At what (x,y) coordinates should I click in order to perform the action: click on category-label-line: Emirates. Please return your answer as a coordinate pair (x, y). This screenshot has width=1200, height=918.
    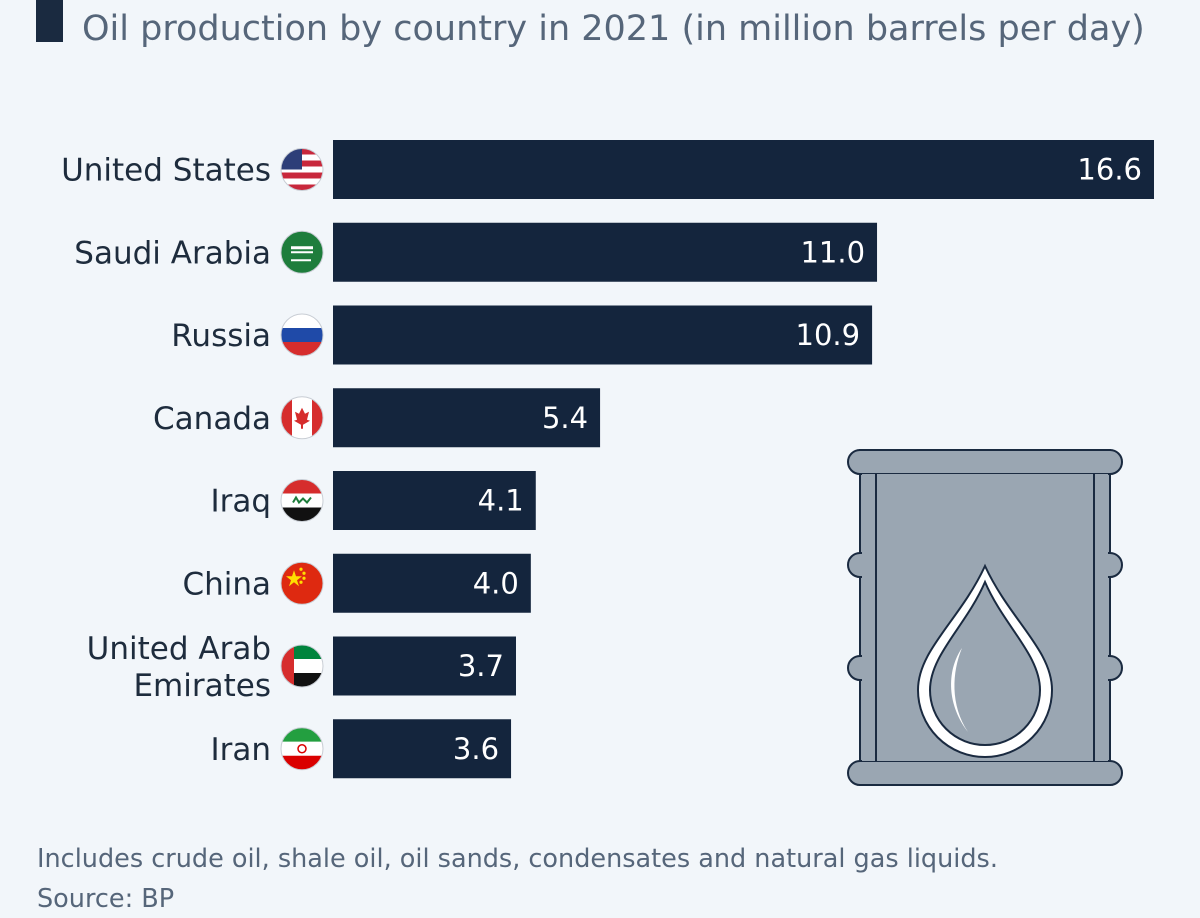
    Looking at the image, I should click on (202, 686).